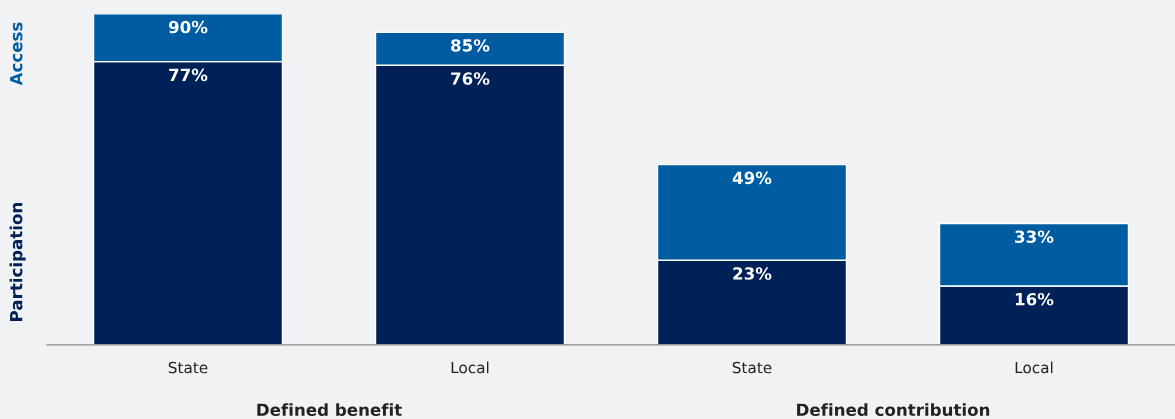  Describe the element at coordinates (1034, 236) in the screenshot. I see `total-label: 33%` at that location.